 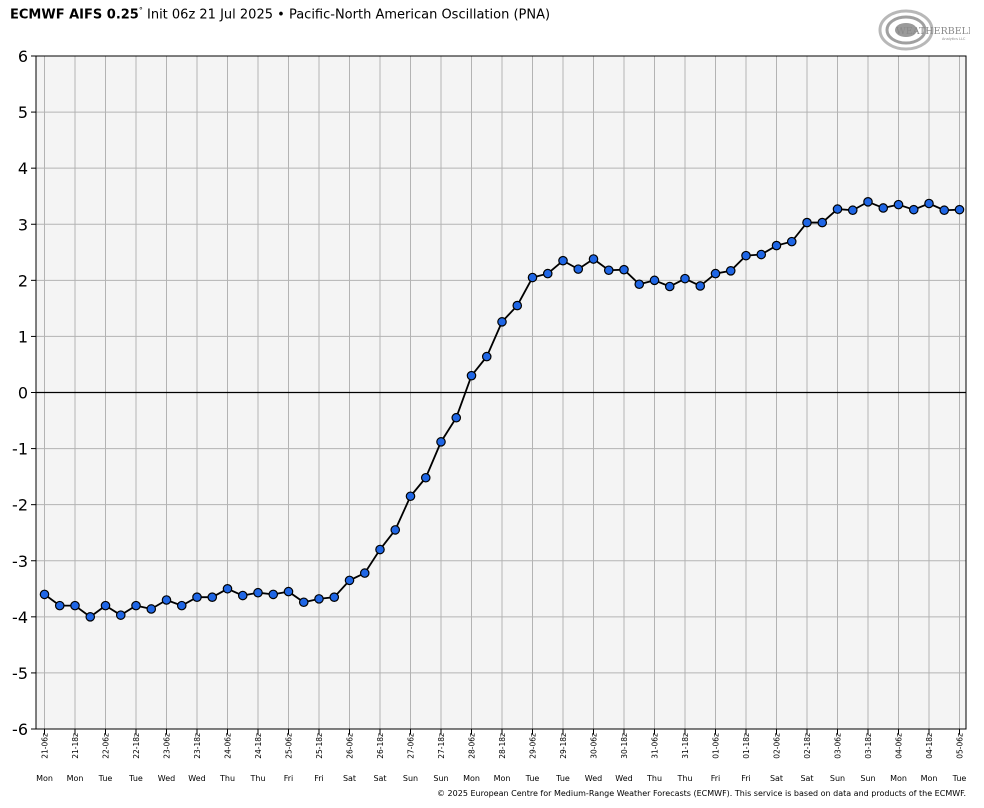 I want to click on x-day-label-2: Tue, so click(x=105, y=778).